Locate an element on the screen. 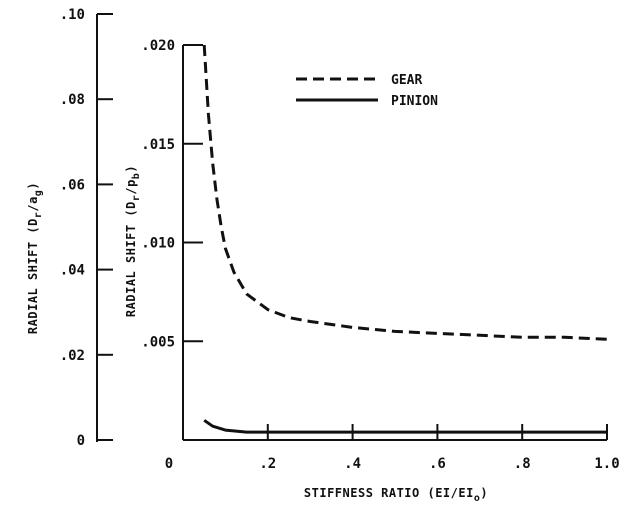 Image resolution: width=635 pixels, height=507 pixels. outer-y-tick-label: .04 is located at coordinates (72, 271).